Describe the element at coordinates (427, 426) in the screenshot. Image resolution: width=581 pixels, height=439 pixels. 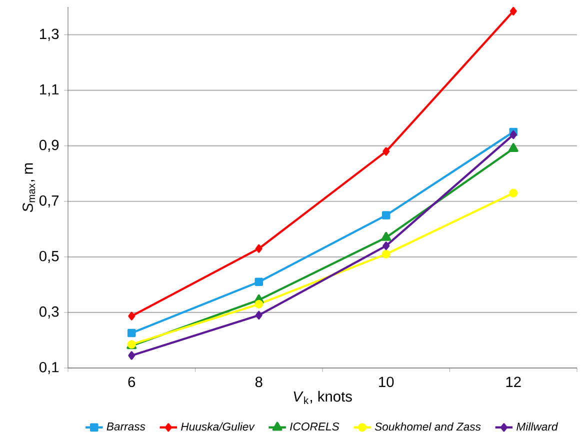
I see `legend-label: Soukhomel and Zass` at that location.